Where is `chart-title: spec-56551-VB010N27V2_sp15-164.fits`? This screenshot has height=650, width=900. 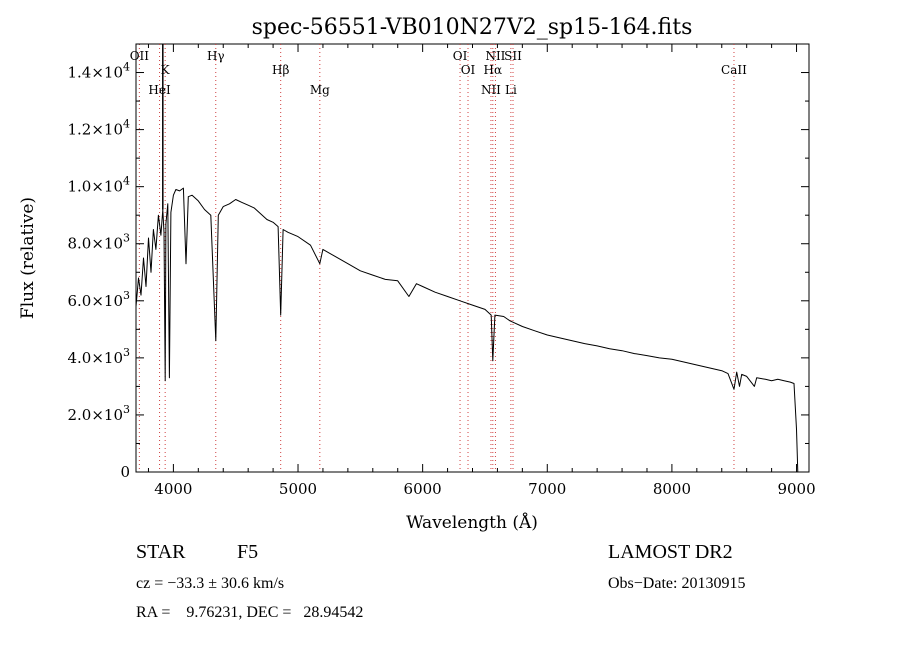 chart-title: spec-56551-VB010N27V2_sp15-164.fits is located at coordinates (472, 27).